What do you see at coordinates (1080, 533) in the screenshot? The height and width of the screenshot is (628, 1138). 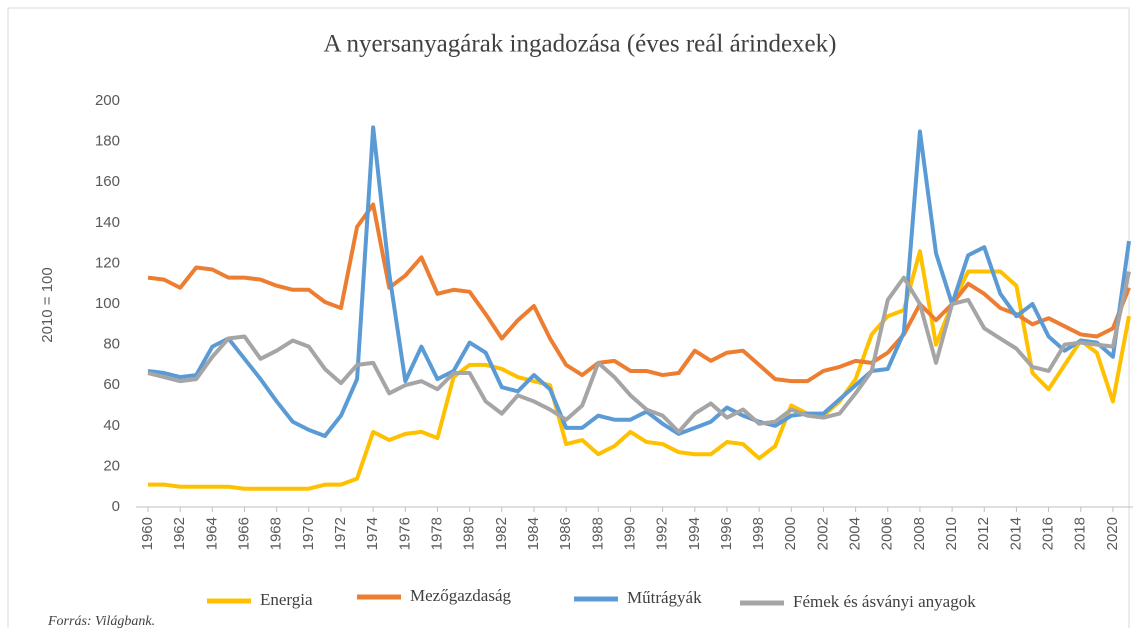 I see `x-tick-label: 2018` at bounding box center [1080, 533].